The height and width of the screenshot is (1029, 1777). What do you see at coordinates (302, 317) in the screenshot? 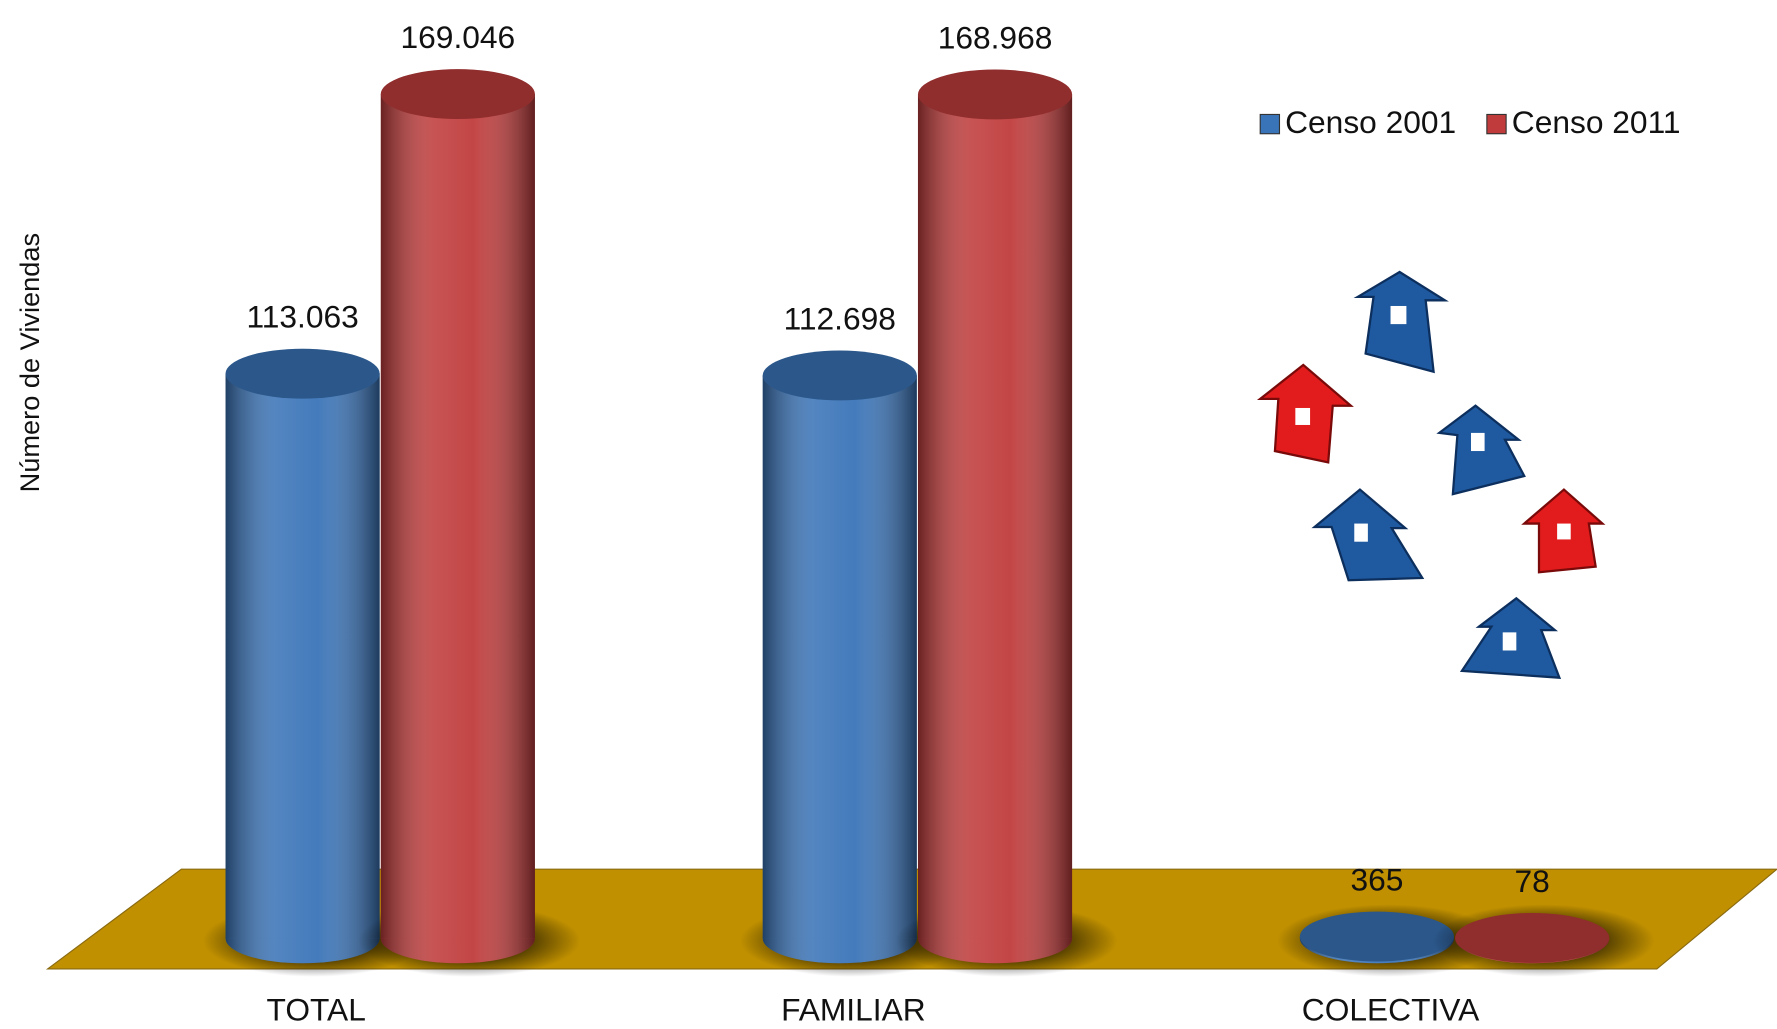
I see `data-label: 113.063` at bounding box center [302, 317].